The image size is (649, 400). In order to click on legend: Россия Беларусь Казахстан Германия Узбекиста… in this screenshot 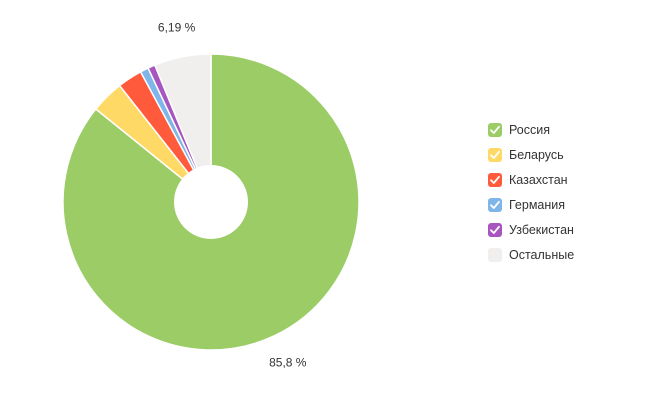, I will do `click(531, 192)`.